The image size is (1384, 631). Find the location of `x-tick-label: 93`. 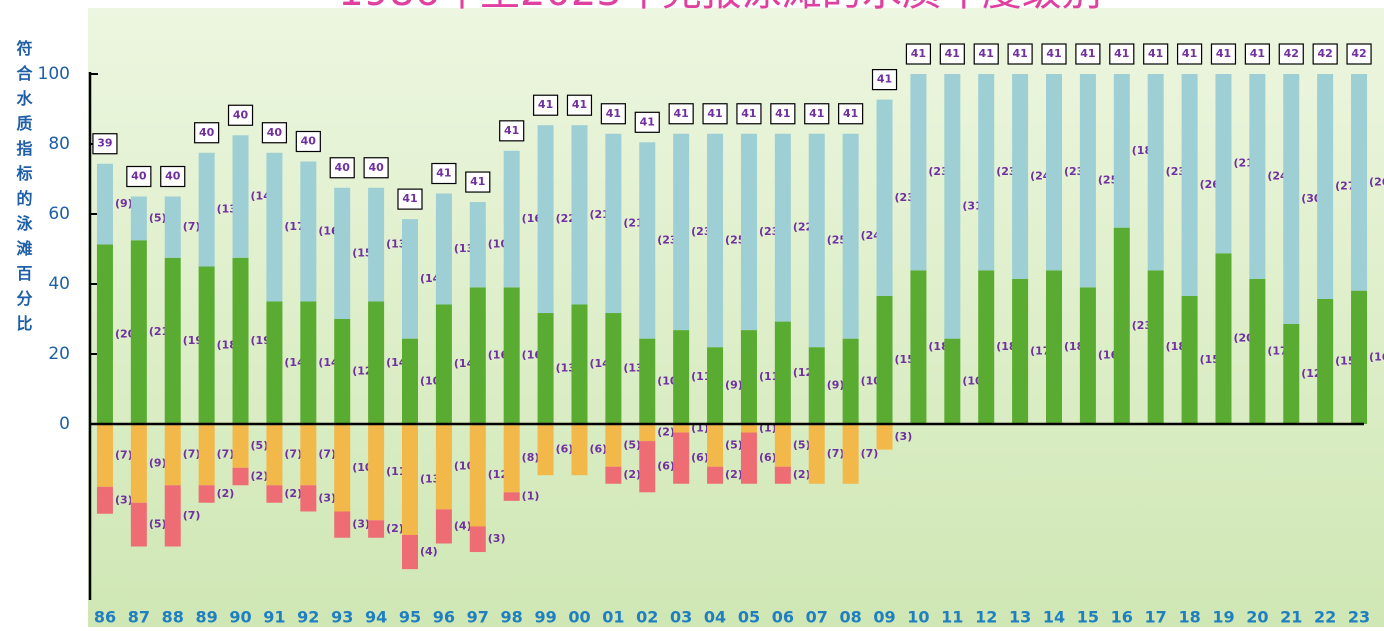

x-tick-label: 93 is located at coordinates (342, 617).